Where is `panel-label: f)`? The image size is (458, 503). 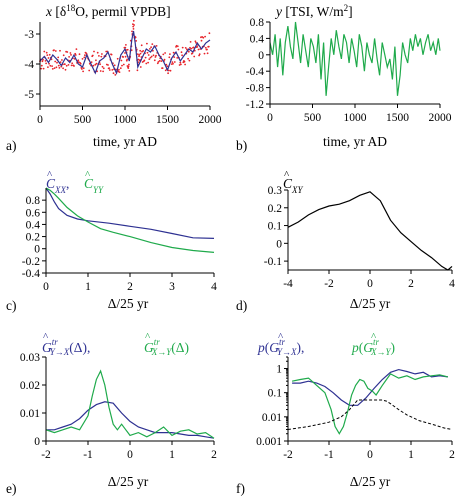
panel-label: f) is located at coordinates (240, 488).